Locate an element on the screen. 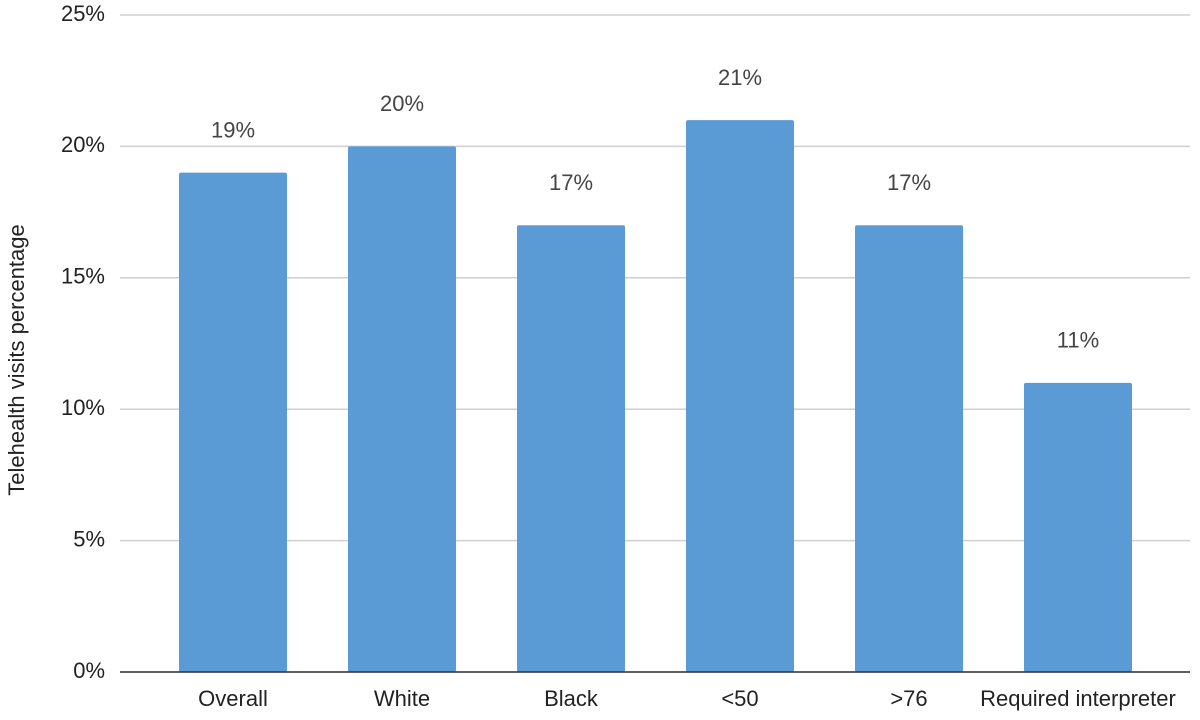  value-label: 21% is located at coordinates (740, 77).